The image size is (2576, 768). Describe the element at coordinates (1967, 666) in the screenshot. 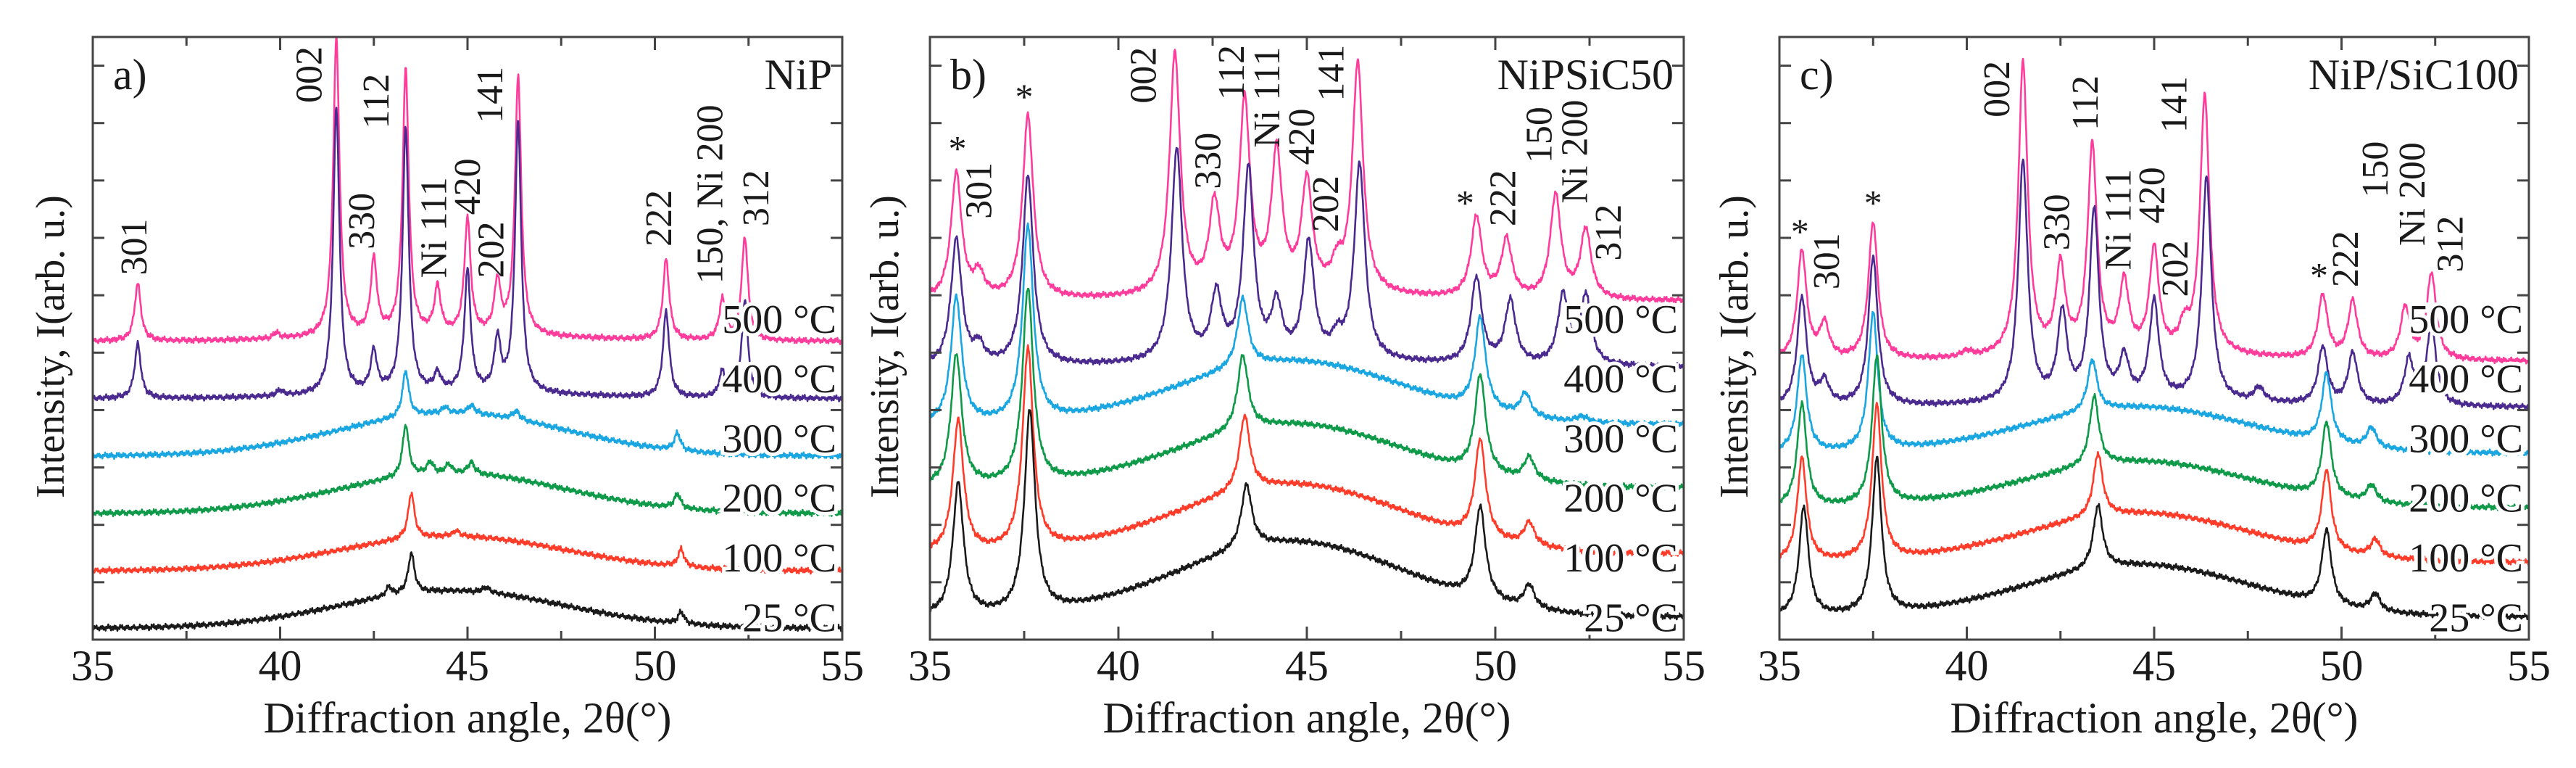

I see `x-tick-label: 40` at that location.